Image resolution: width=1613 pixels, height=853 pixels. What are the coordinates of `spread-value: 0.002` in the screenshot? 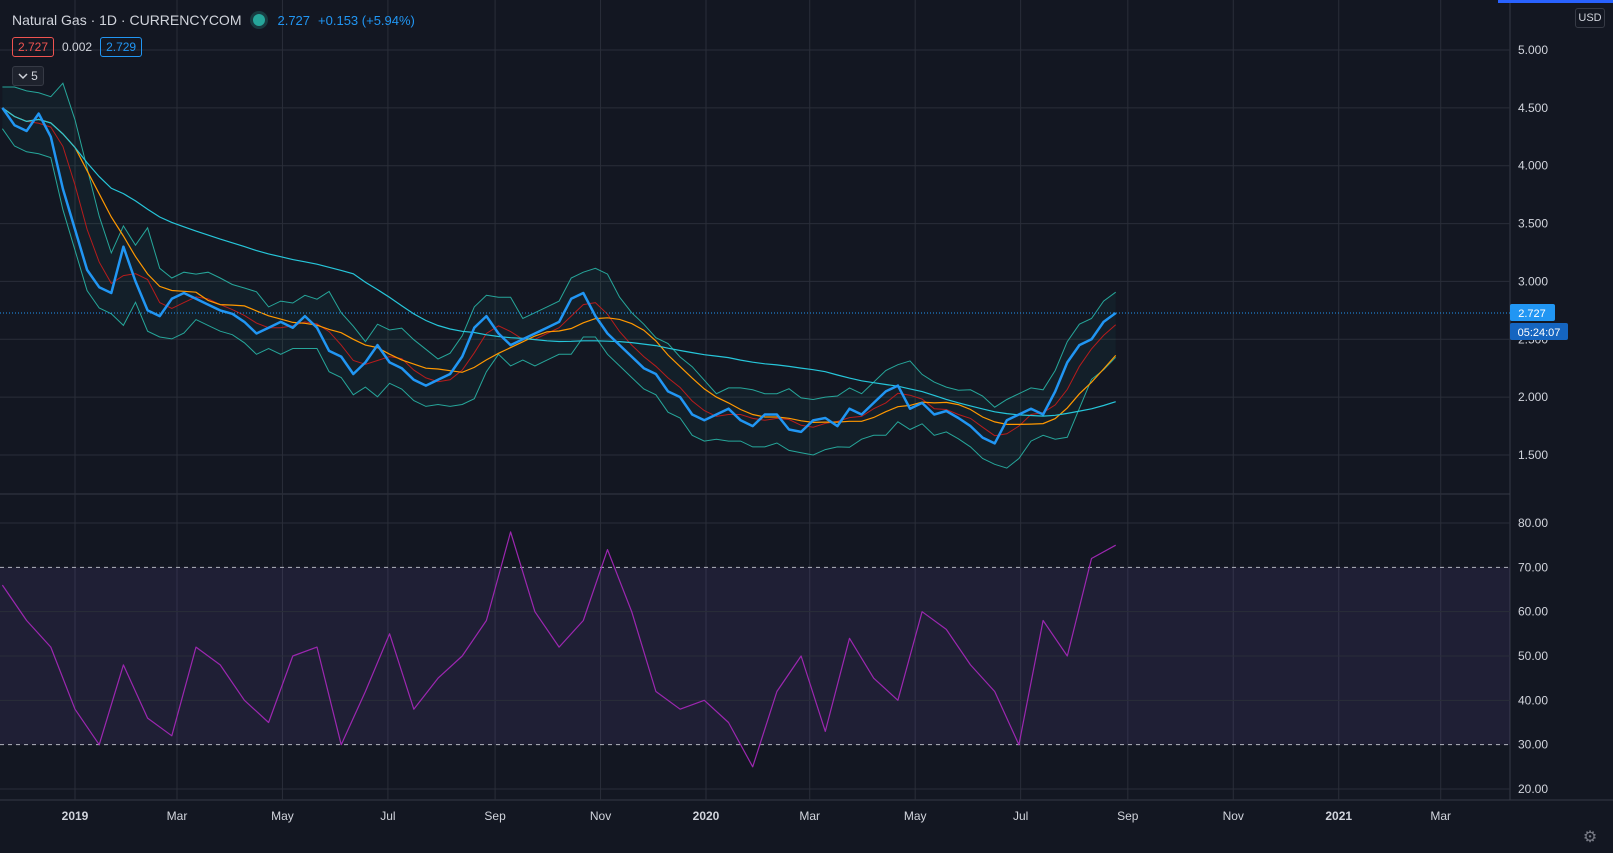 It's located at (77, 47).